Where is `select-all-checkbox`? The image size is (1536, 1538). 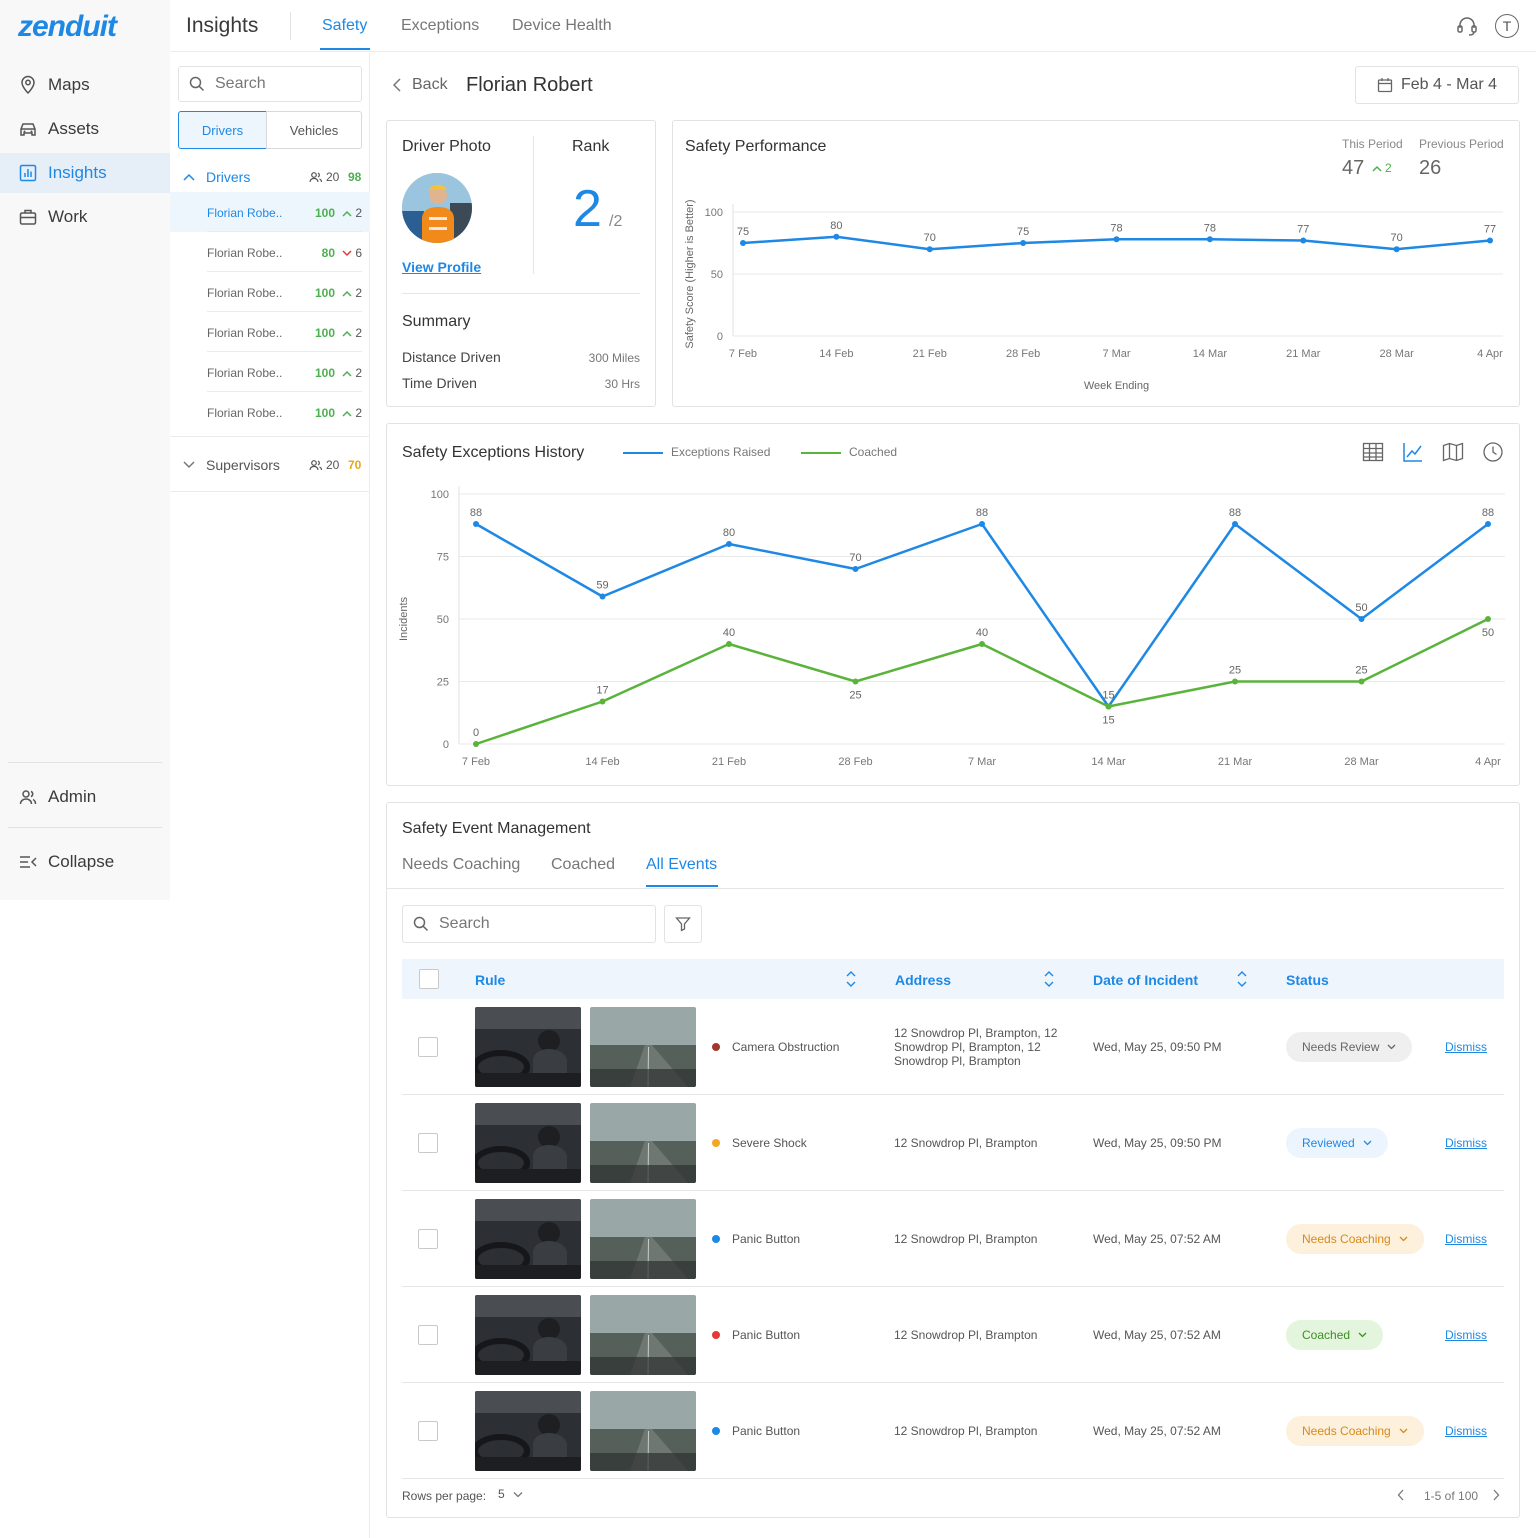 select-all-checkbox is located at coordinates (429, 979).